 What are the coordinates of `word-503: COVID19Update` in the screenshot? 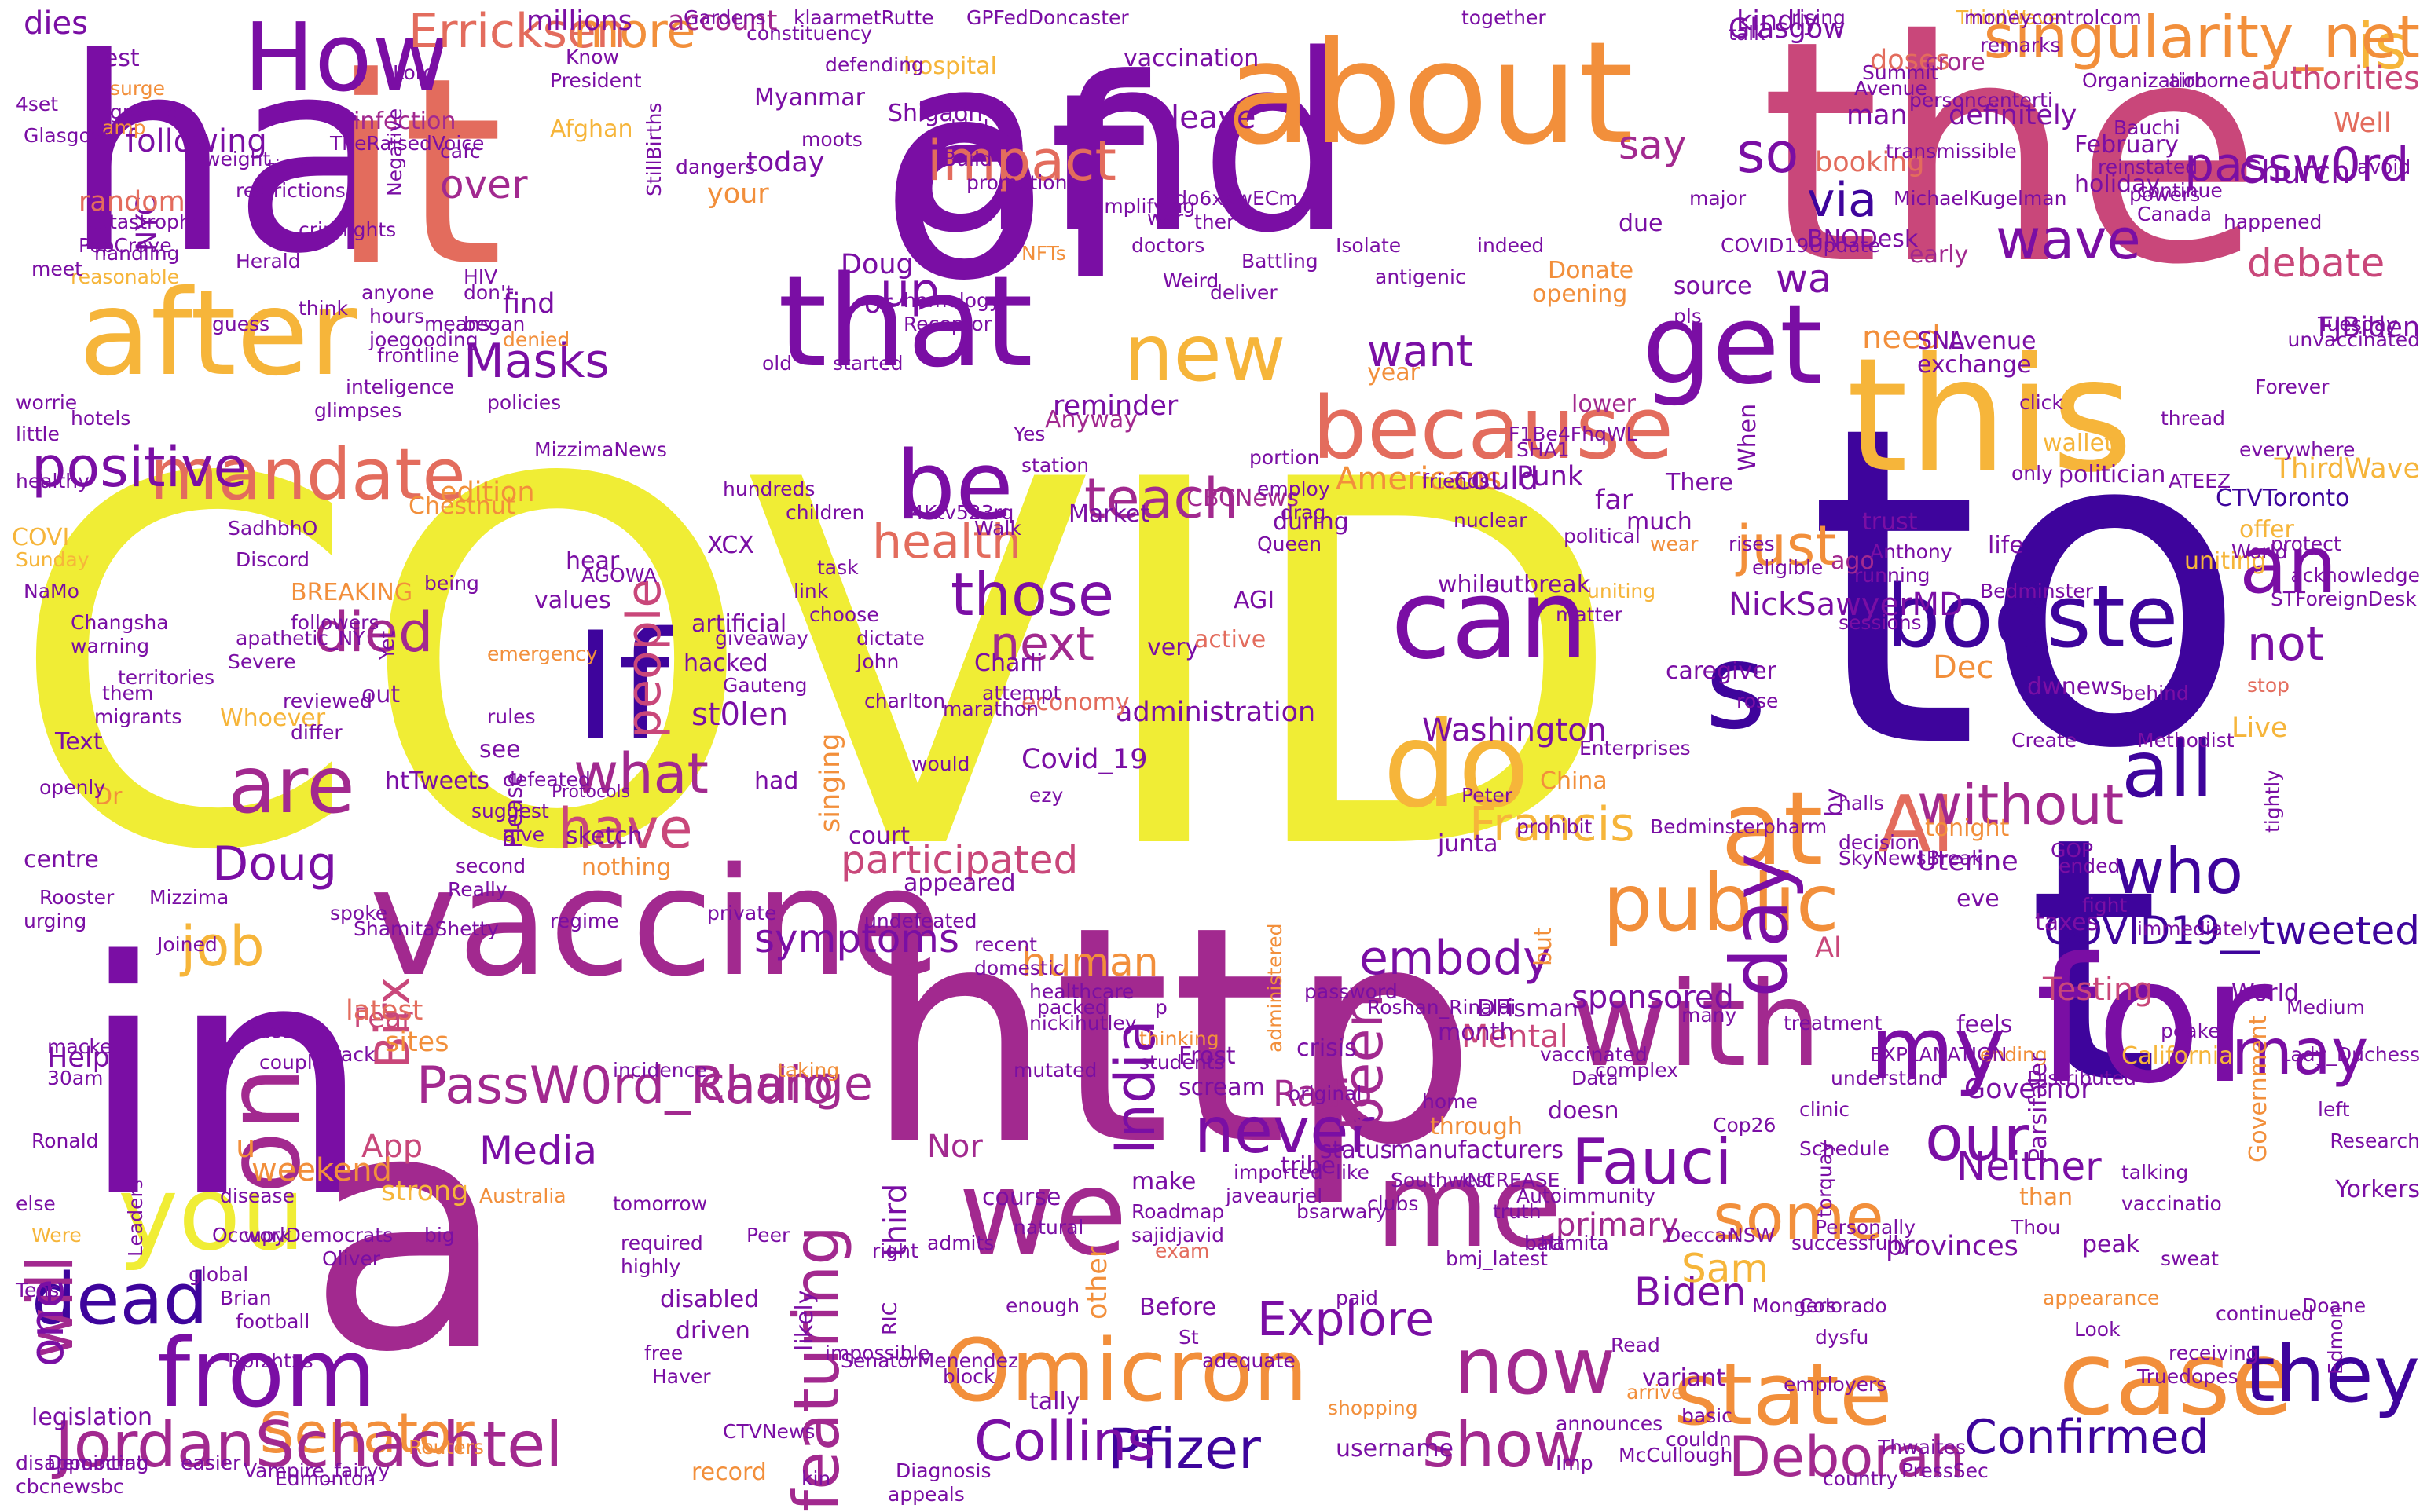 It's located at (1800, 245).